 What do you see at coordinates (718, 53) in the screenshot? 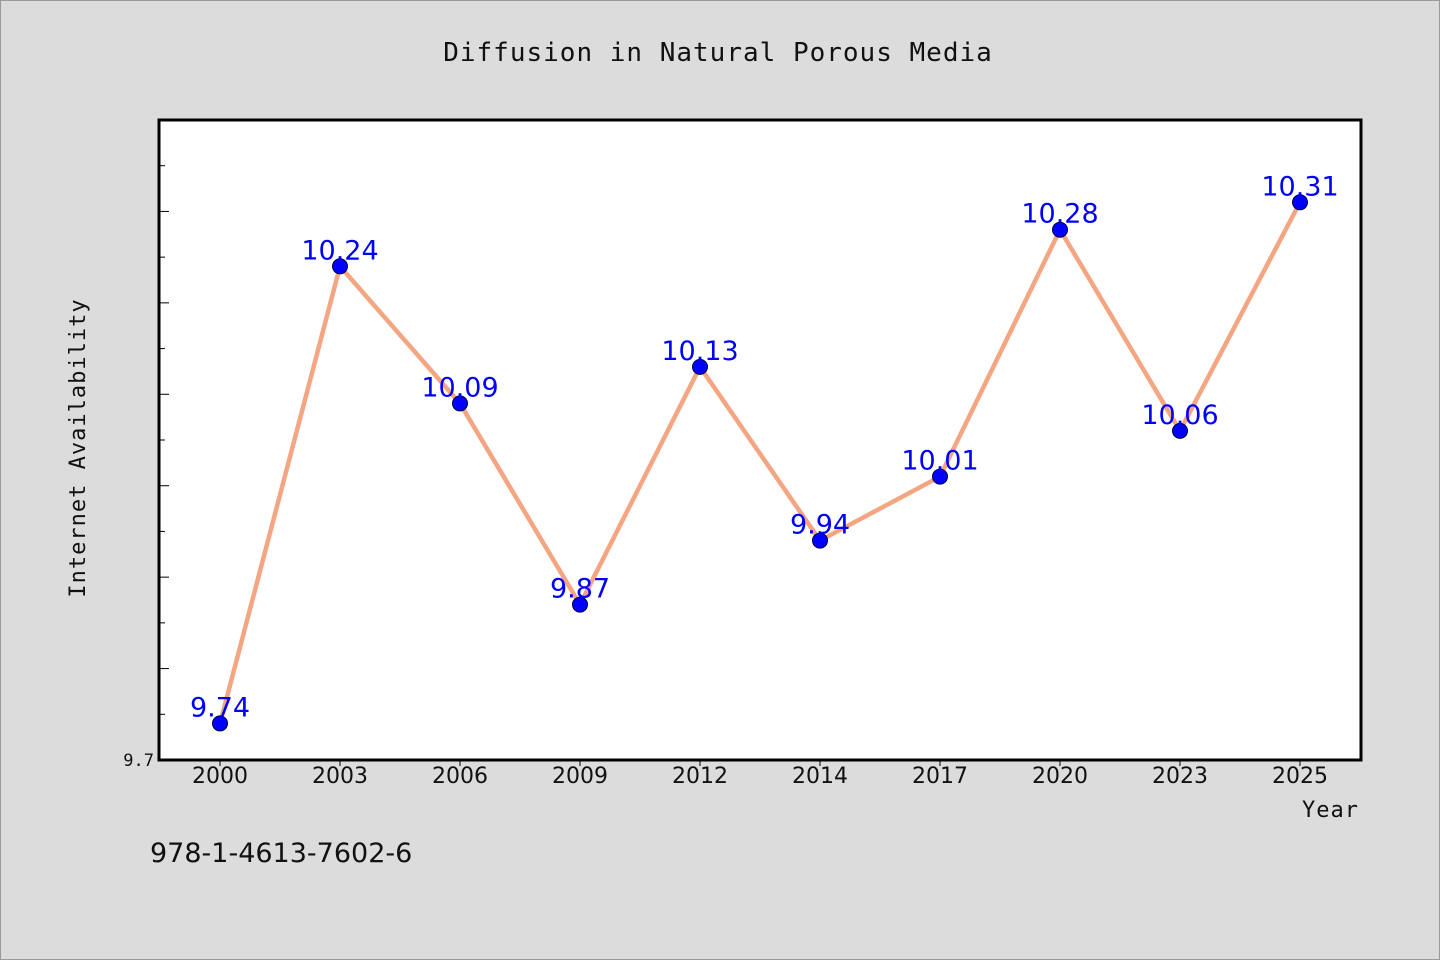
I see `chart-title: Diffusion in Natural Porous Media` at bounding box center [718, 53].